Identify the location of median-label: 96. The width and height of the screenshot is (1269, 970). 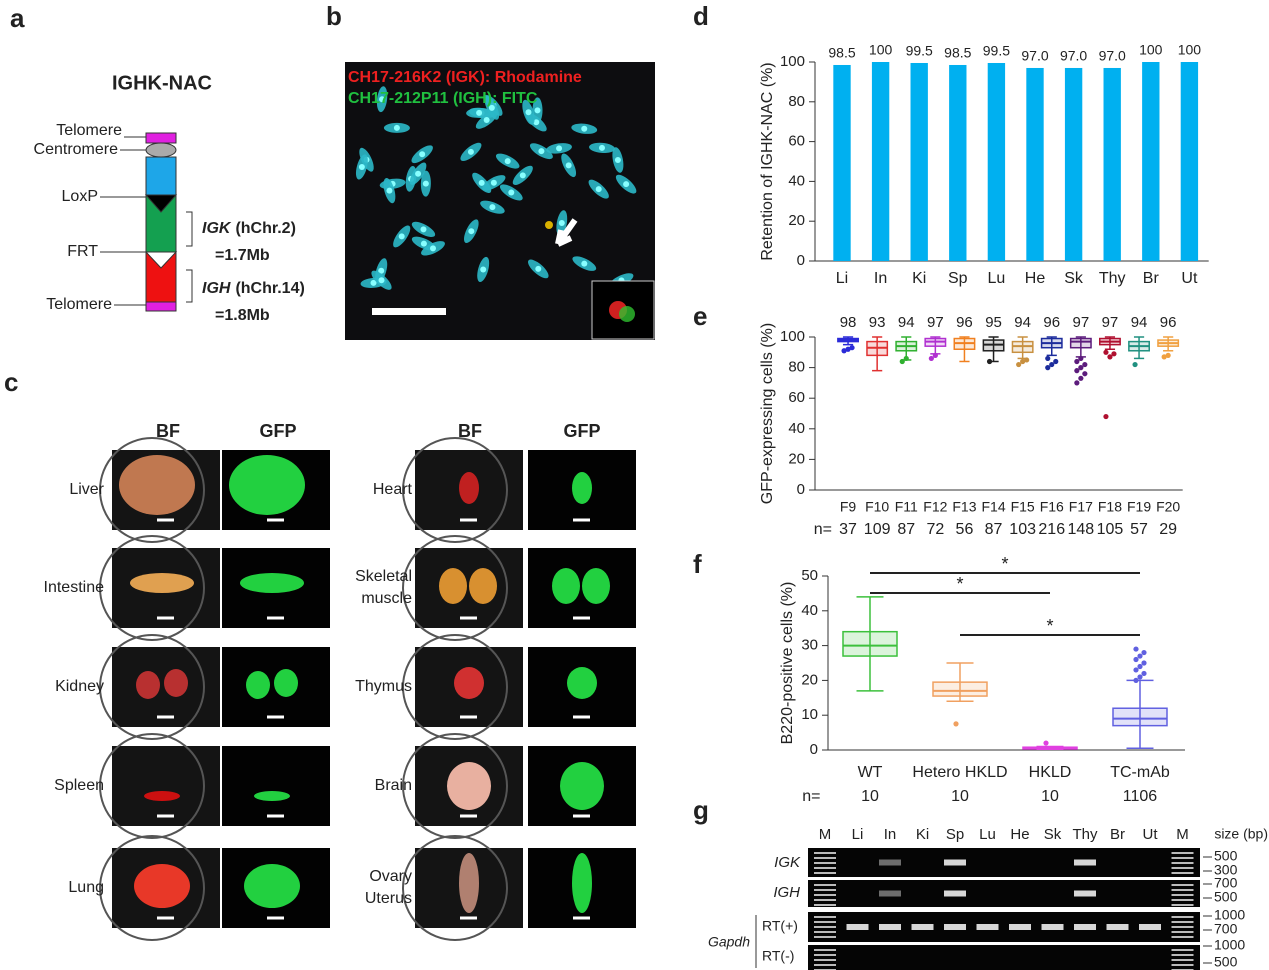
(964, 322).